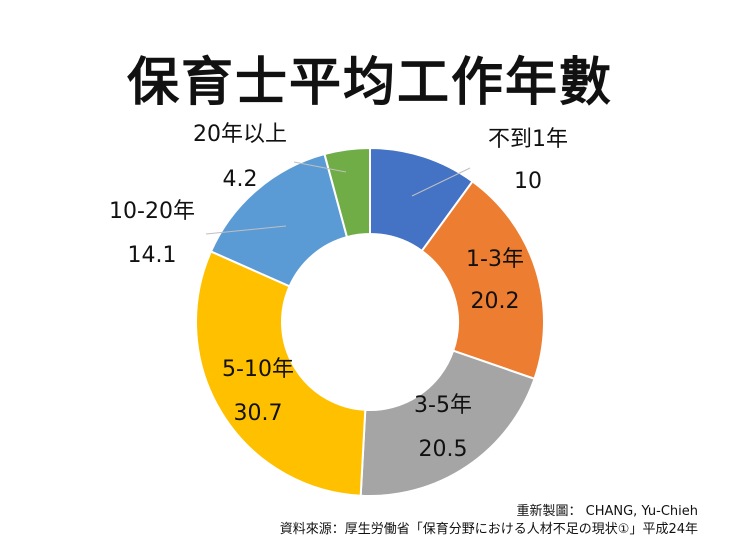  What do you see at coordinates (369, 83) in the screenshot?
I see `chart-title: 保育士平均工作年數` at bounding box center [369, 83].